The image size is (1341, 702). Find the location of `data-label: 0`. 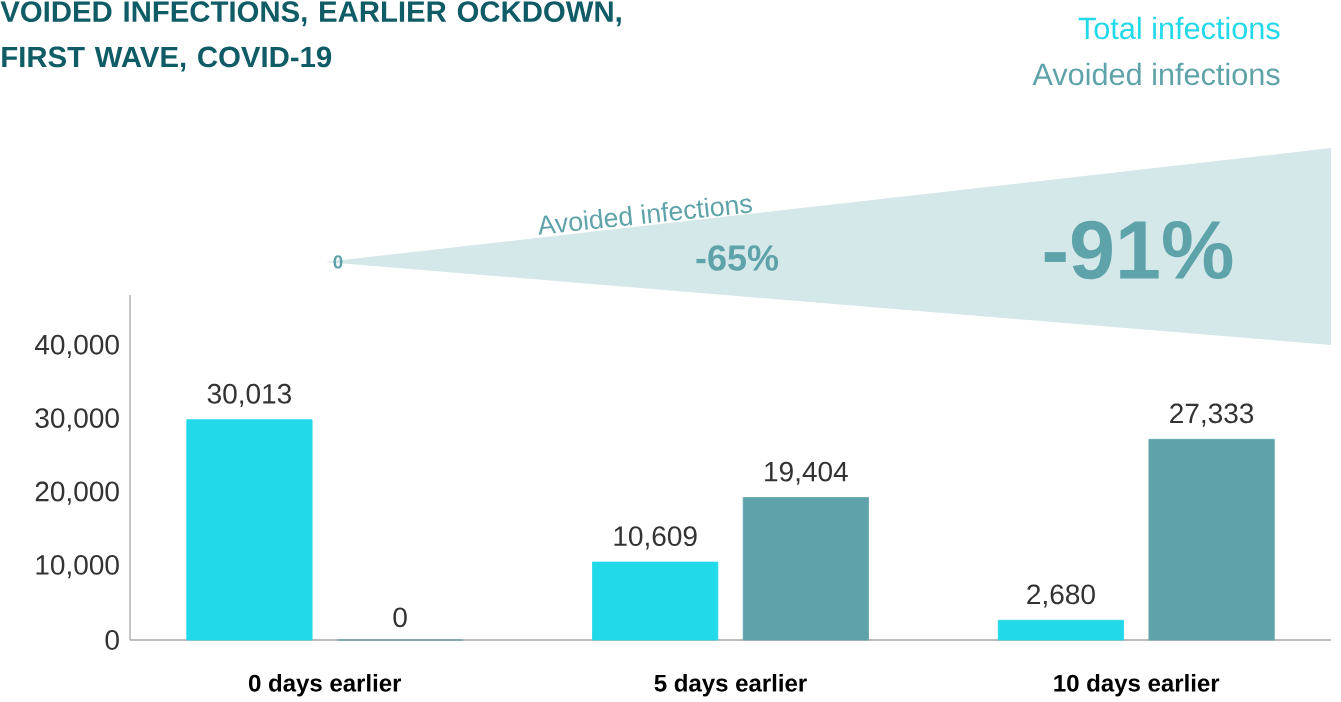

data-label: 0 is located at coordinates (400, 617).